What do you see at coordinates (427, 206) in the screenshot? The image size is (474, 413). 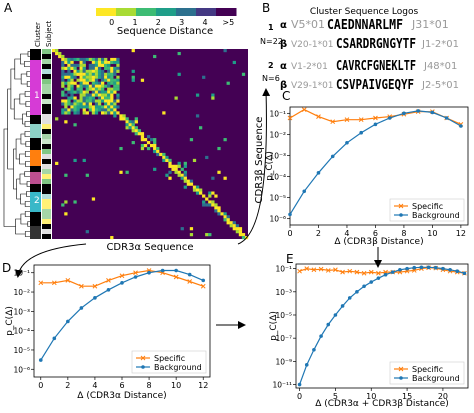 I see `legend-entry: Specific` at bounding box center [427, 206].